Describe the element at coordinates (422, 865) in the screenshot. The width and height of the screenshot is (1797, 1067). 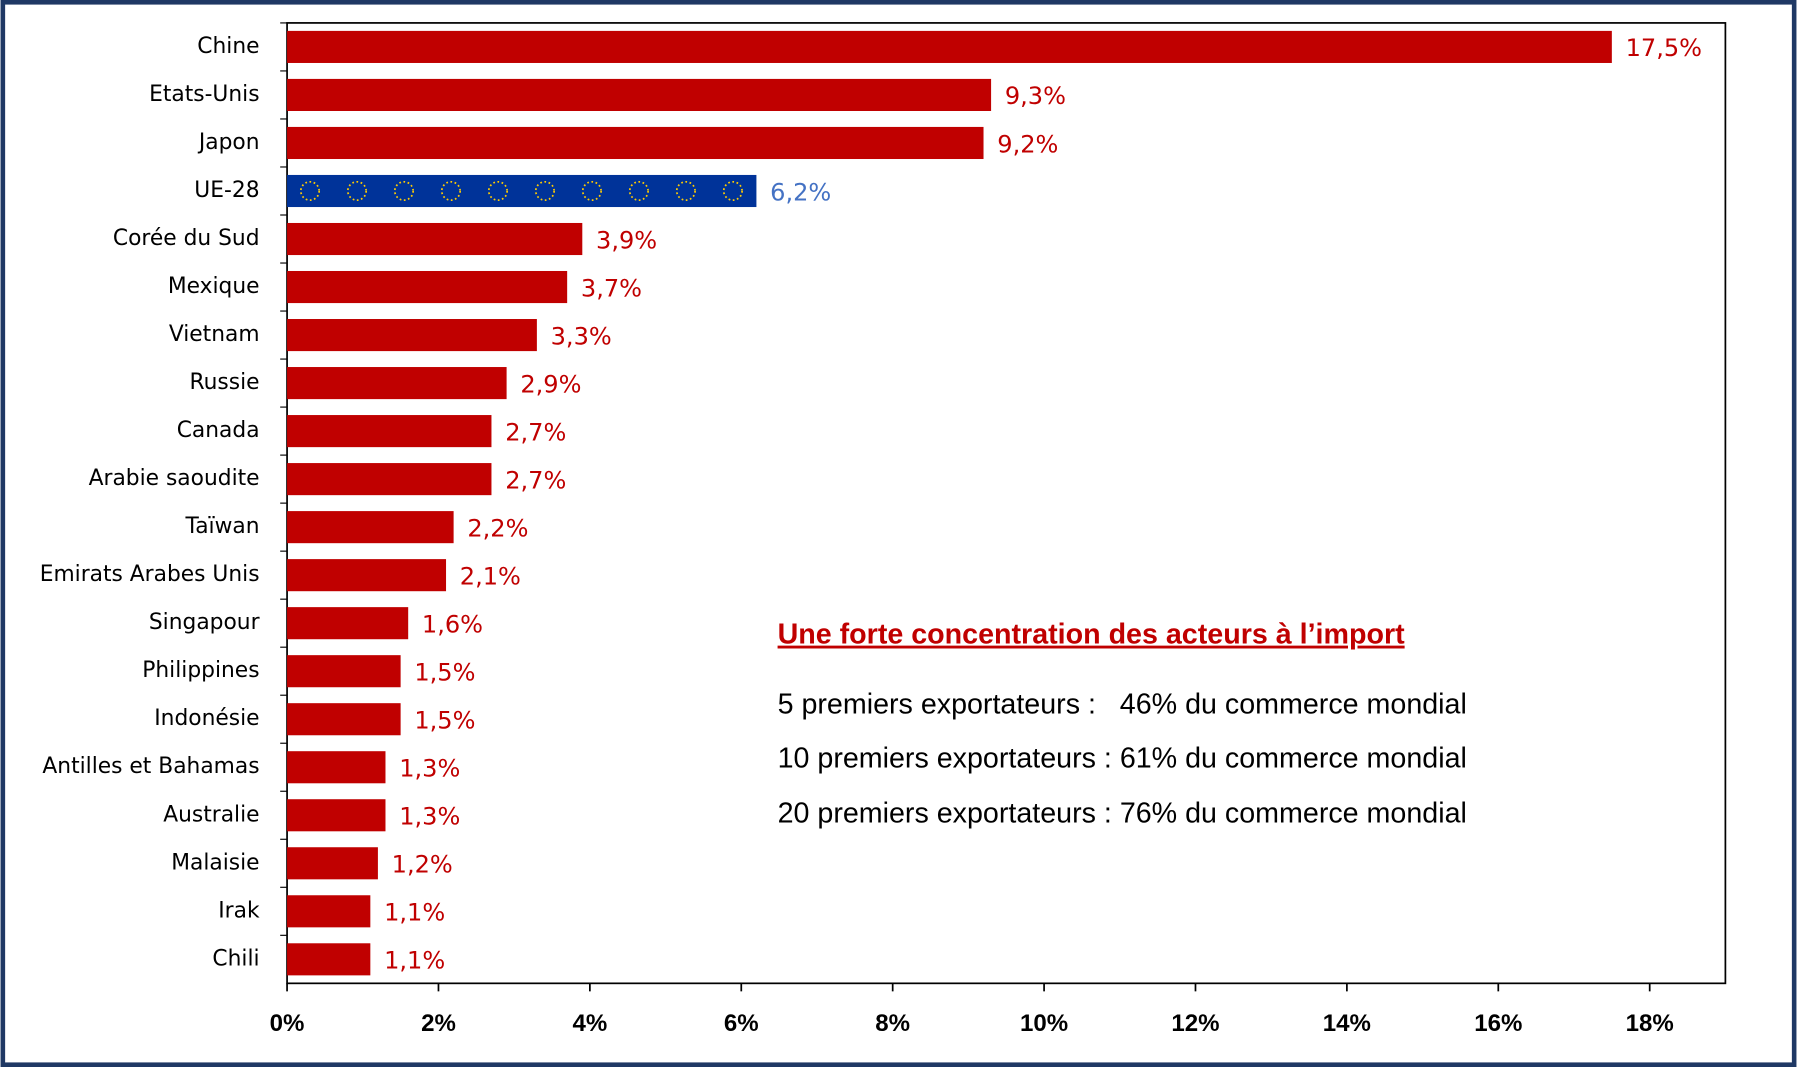
I see `value-label: 1,2%` at that location.